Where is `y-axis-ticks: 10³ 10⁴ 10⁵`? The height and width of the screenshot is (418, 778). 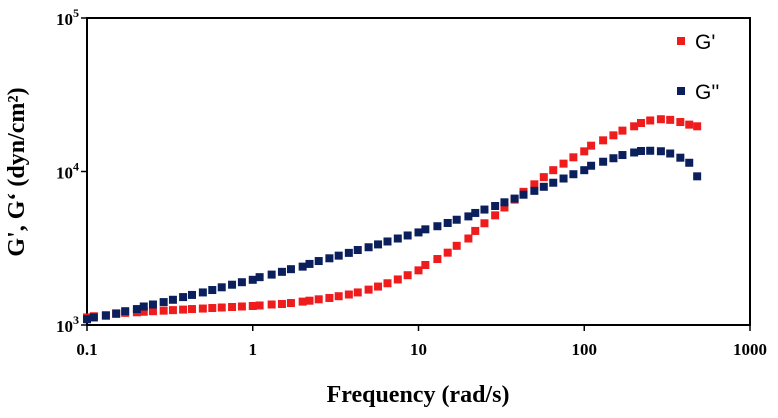
y-axis-ticks: 10³ 10⁴ 10⁵ is located at coordinates (71, 171).